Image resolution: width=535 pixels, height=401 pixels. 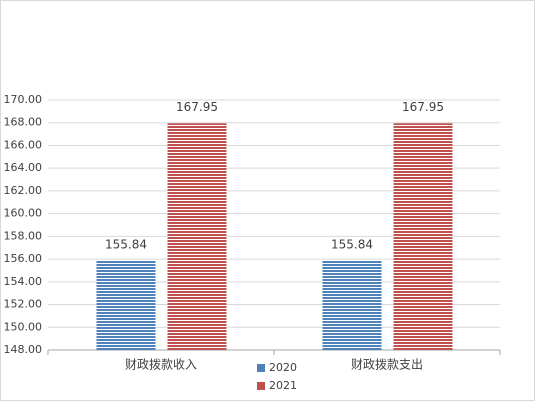 What do you see at coordinates (23, 122) in the screenshot?
I see `y-tick-label: 168.00` at bounding box center [23, 122].